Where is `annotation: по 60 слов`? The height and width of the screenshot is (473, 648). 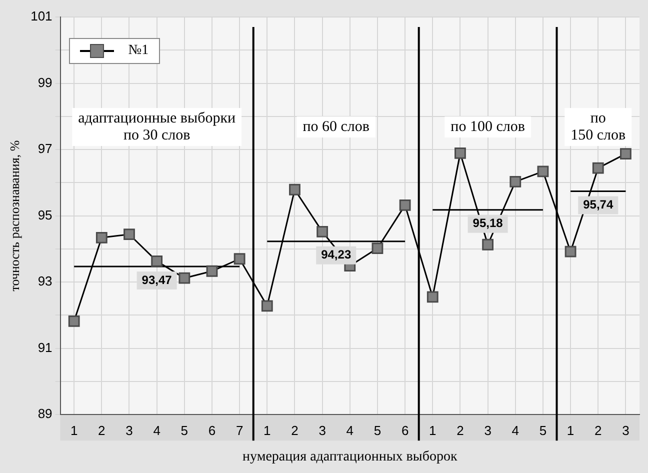
annotation: по 60 слов is located at coordinates (336, 126).